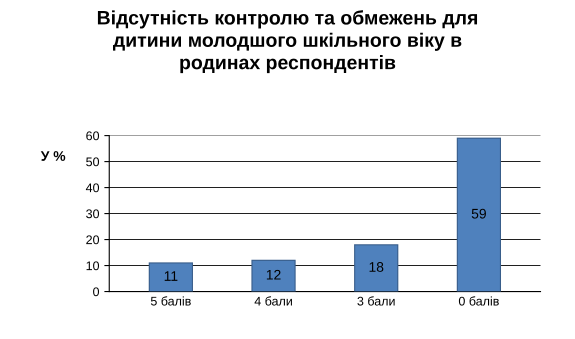  Describe the element at coordinates (273, 301) in the screenshot. I see `x-tick-label: 4 бали` at that location.